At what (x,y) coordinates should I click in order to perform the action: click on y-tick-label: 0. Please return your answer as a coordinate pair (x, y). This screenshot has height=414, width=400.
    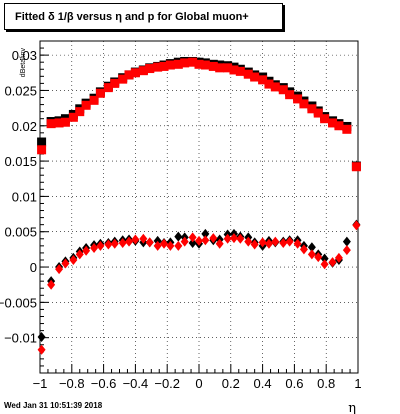
    Looking at the image, I should click on (33, 267).